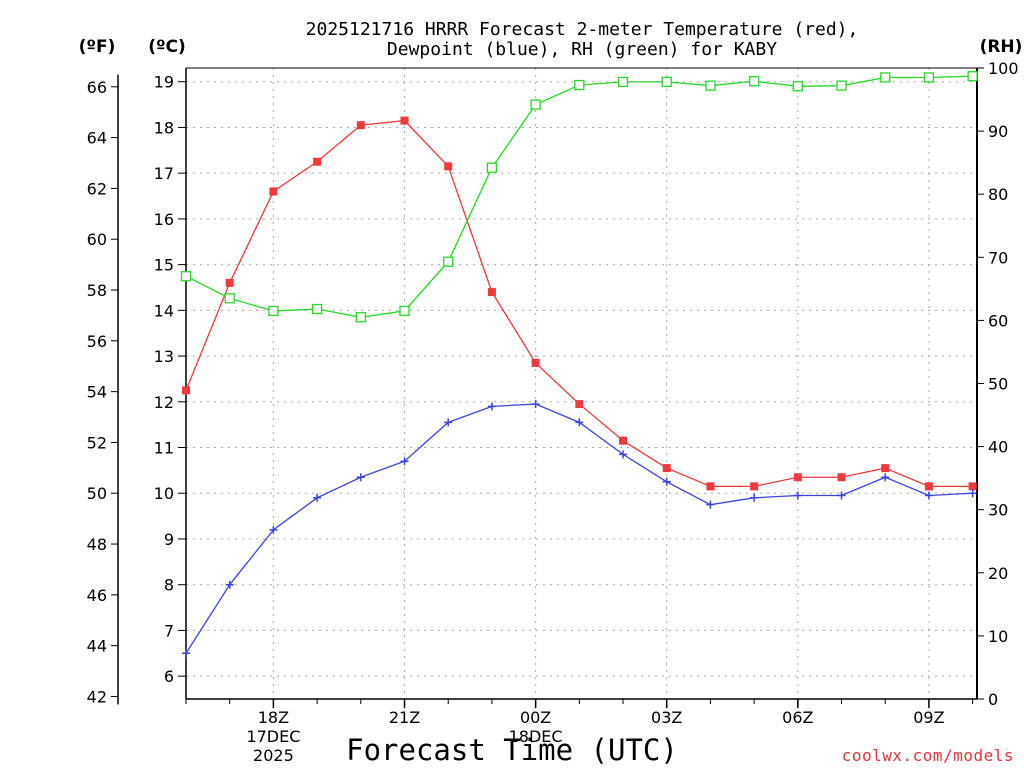 This screenshot has width=1024, height=768. Describe the element at coordinates (998, 510) in the screenshot. I see `rh-tick-label: 30` at that location.